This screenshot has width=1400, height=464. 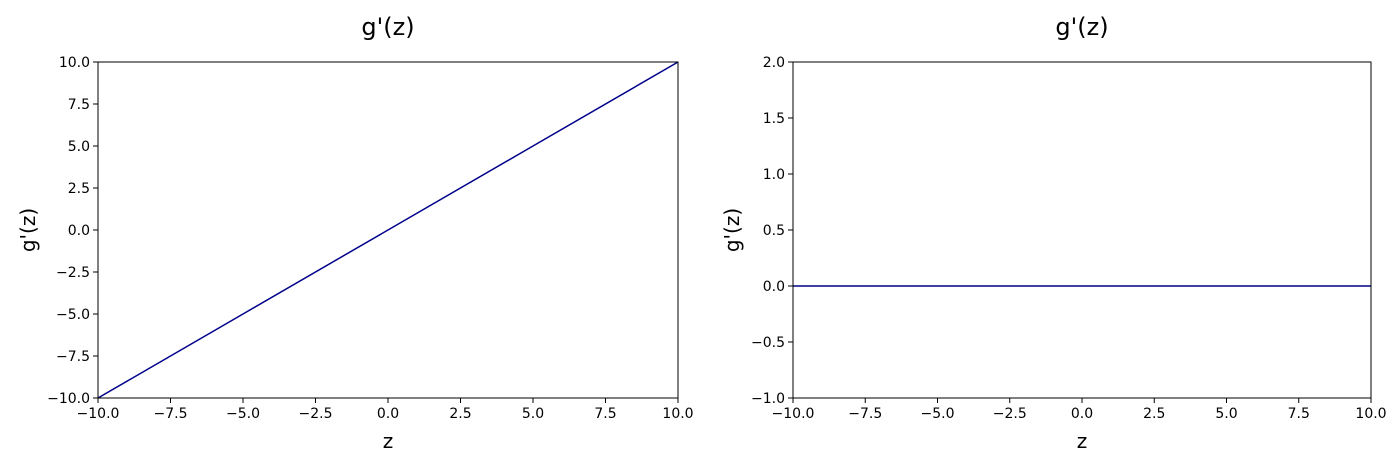 I want to click on y-tick-label: 7.5, so click(x=79, y=105).